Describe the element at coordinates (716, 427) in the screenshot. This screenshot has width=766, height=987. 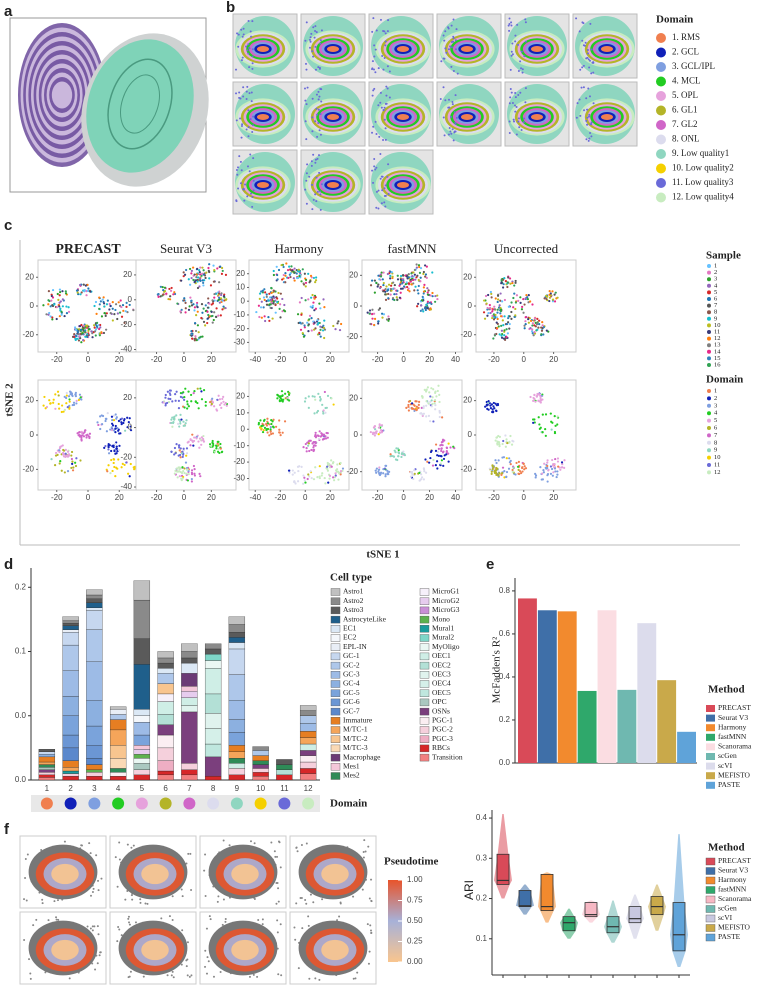
I see `legend-label: 6` at that location.